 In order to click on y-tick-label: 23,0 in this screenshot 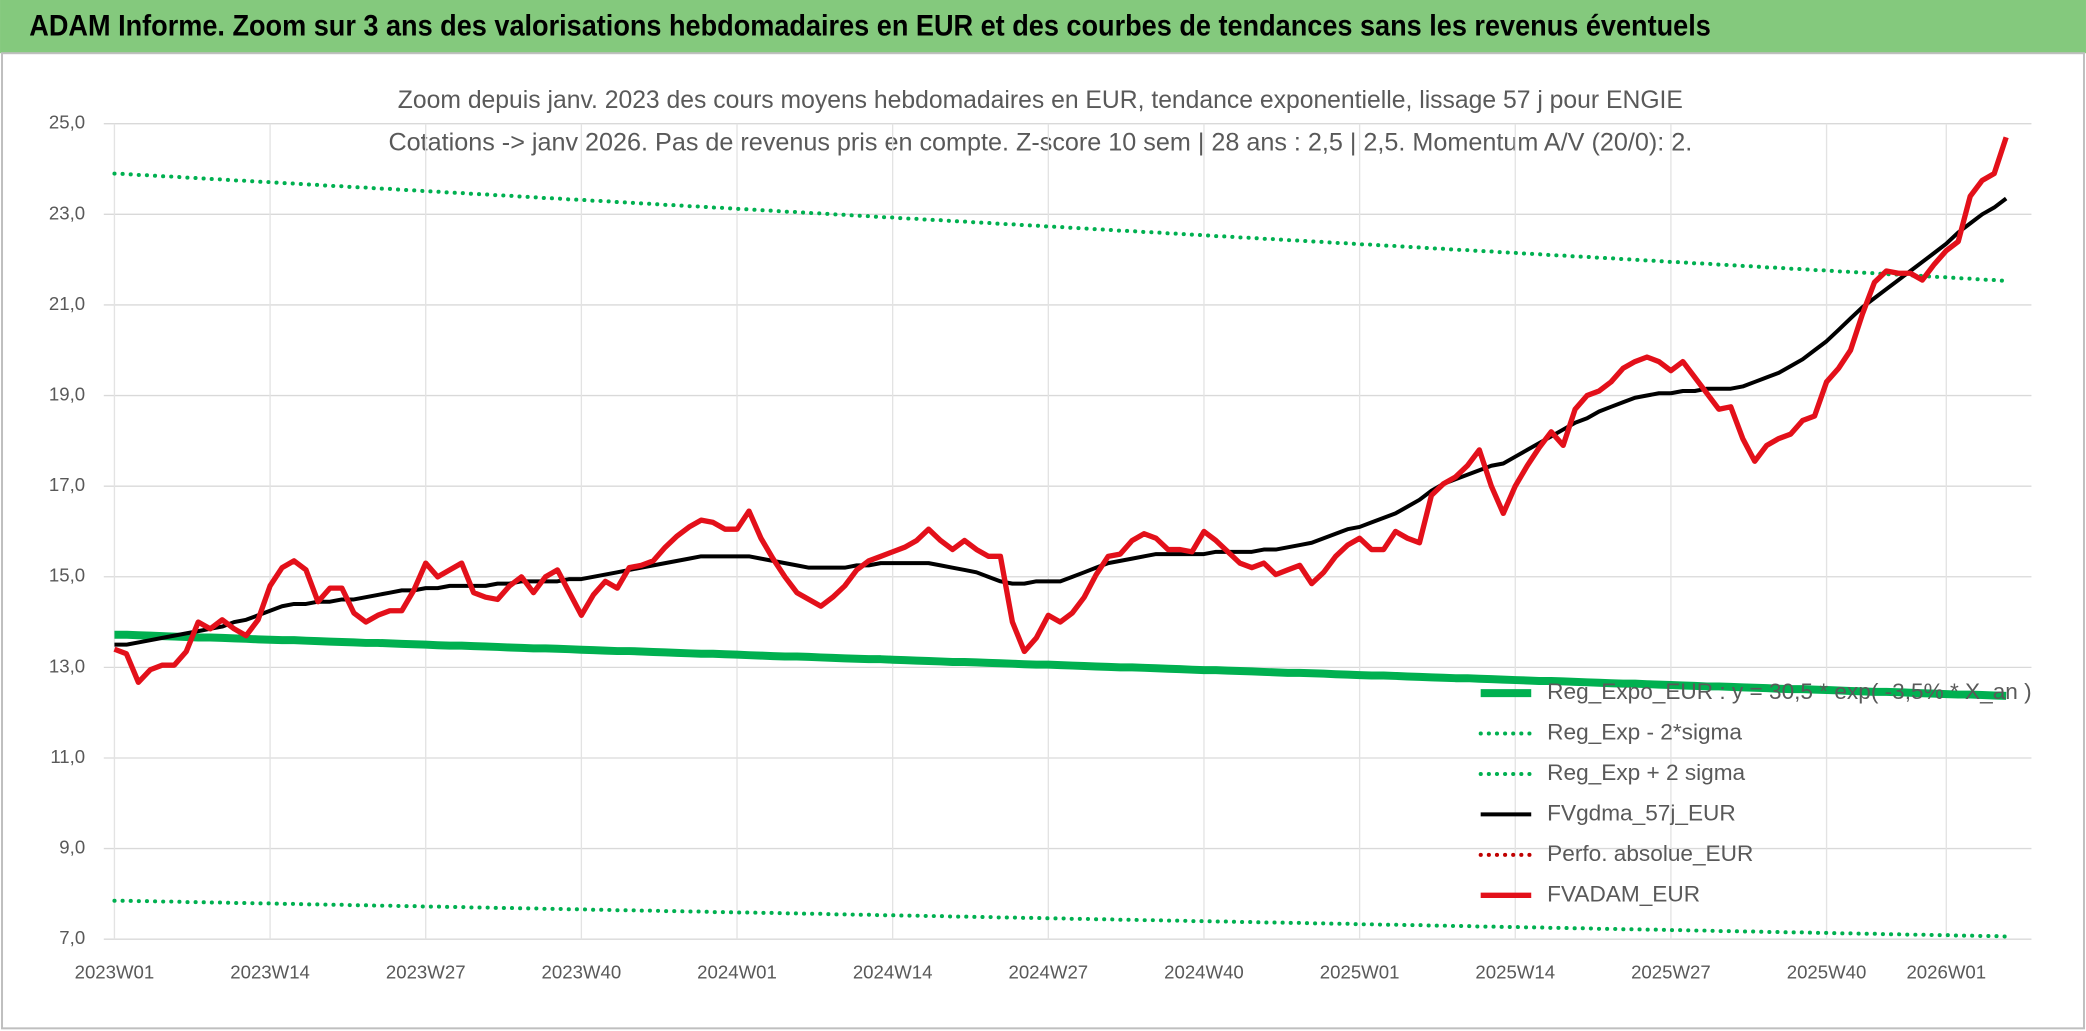, I will do `click(67, 212)`.